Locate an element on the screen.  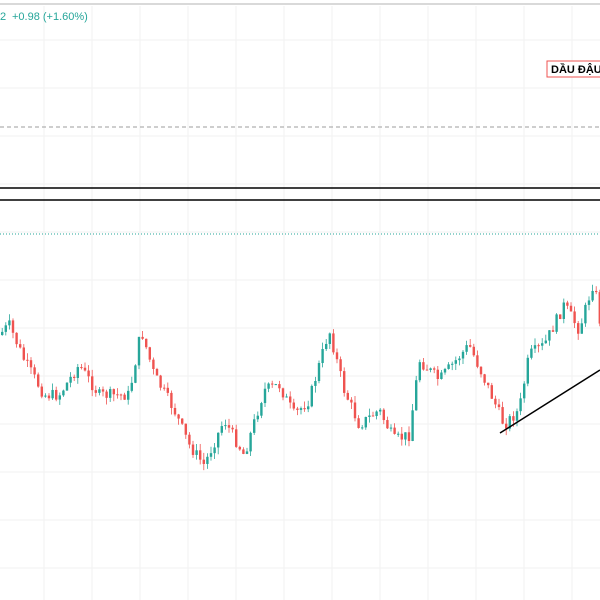
label-box is located at coordinates (573, 69).